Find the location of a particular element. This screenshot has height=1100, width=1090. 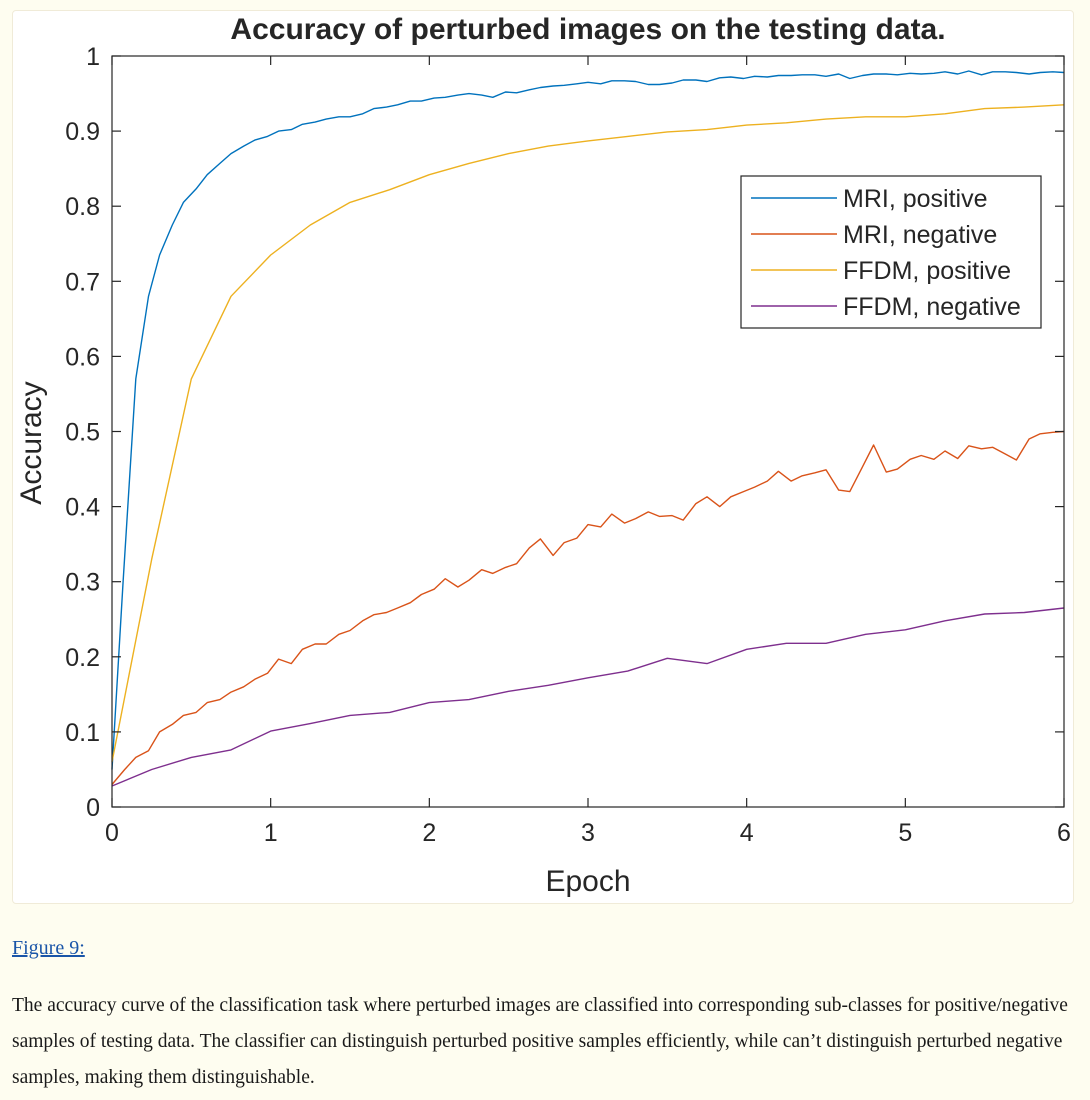

y-tick-label: 0.5 is located at coordinates (82, 433).